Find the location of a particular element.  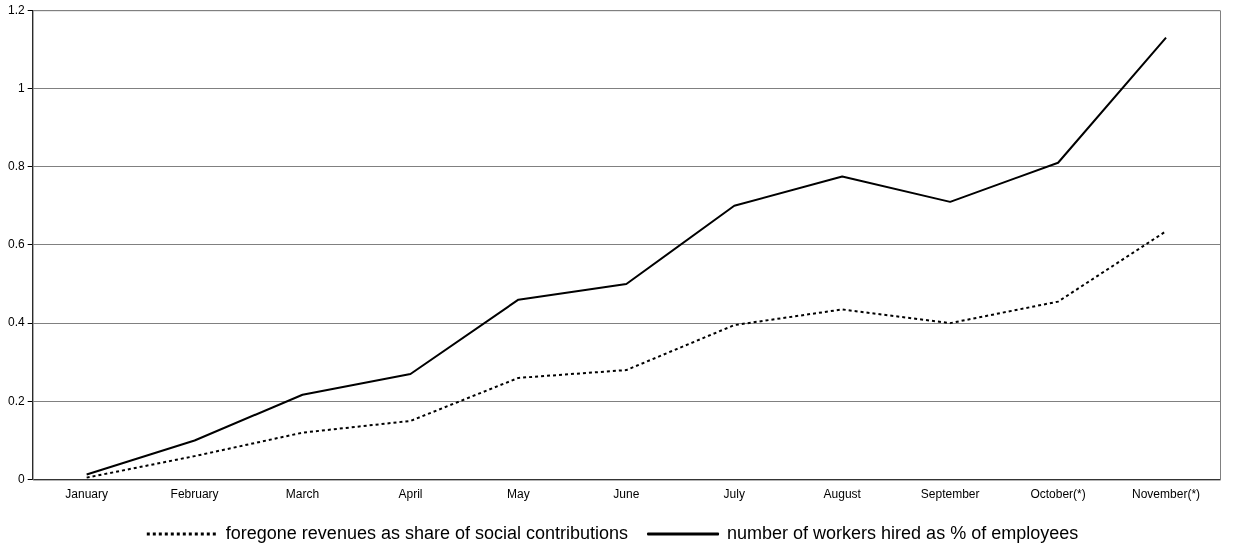

x-tick-label: July is located at coordinates (734, 494).